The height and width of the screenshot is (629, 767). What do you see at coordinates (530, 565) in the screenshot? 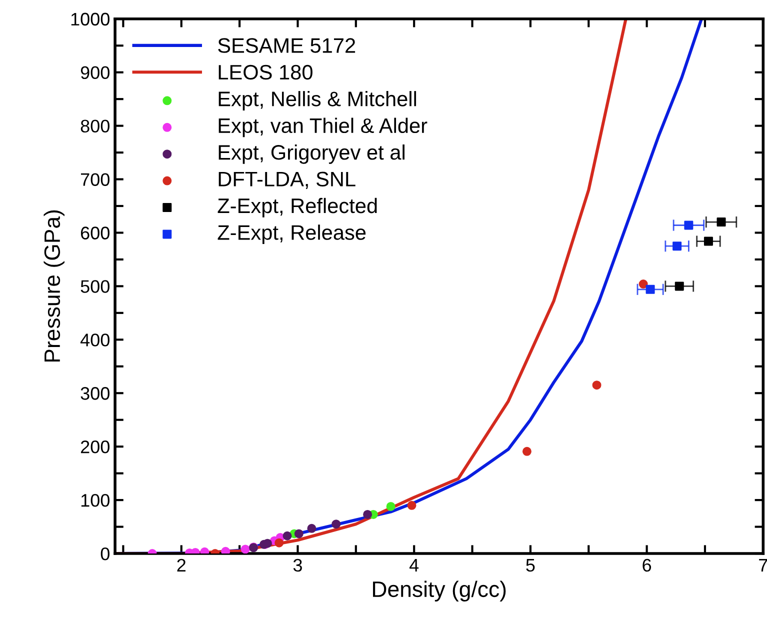
I see `x-tick-label: 5` at bounding box center [530, 565].